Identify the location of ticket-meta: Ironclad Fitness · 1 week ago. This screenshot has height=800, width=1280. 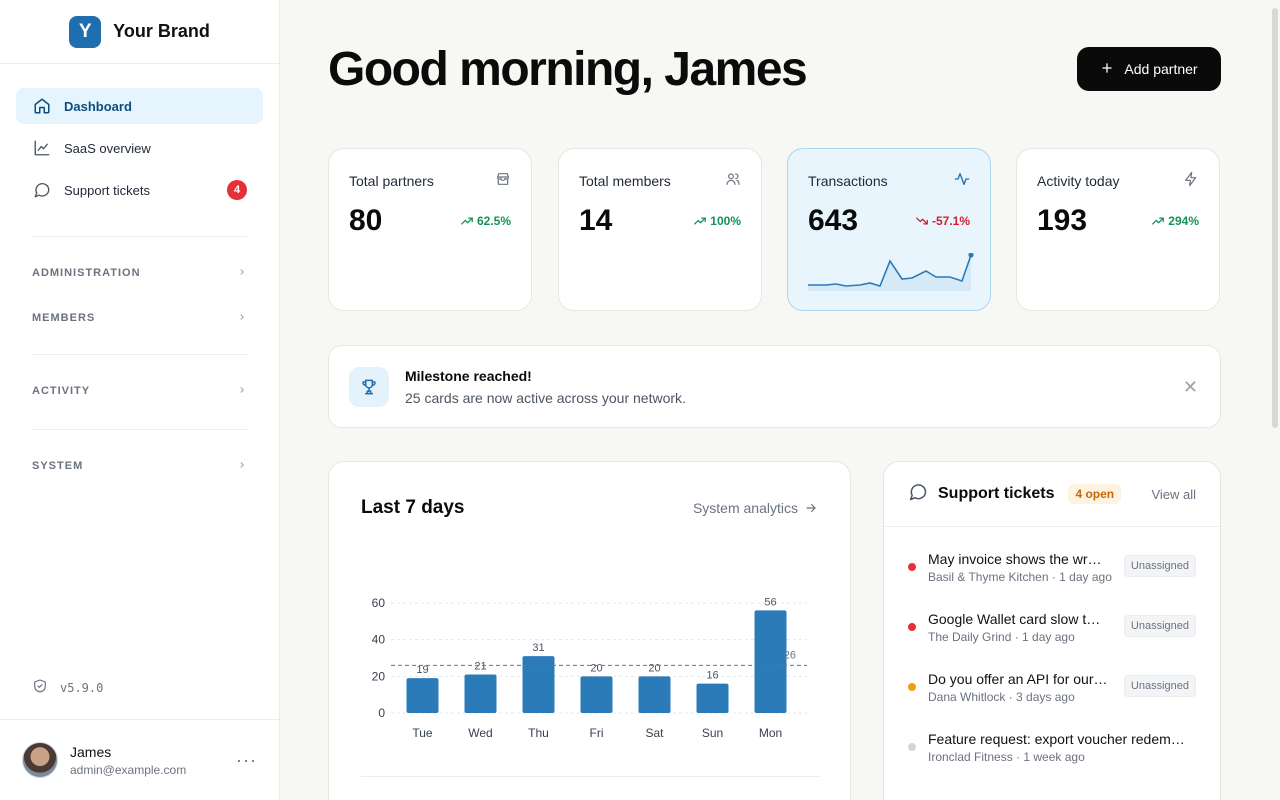
(1006, 756).